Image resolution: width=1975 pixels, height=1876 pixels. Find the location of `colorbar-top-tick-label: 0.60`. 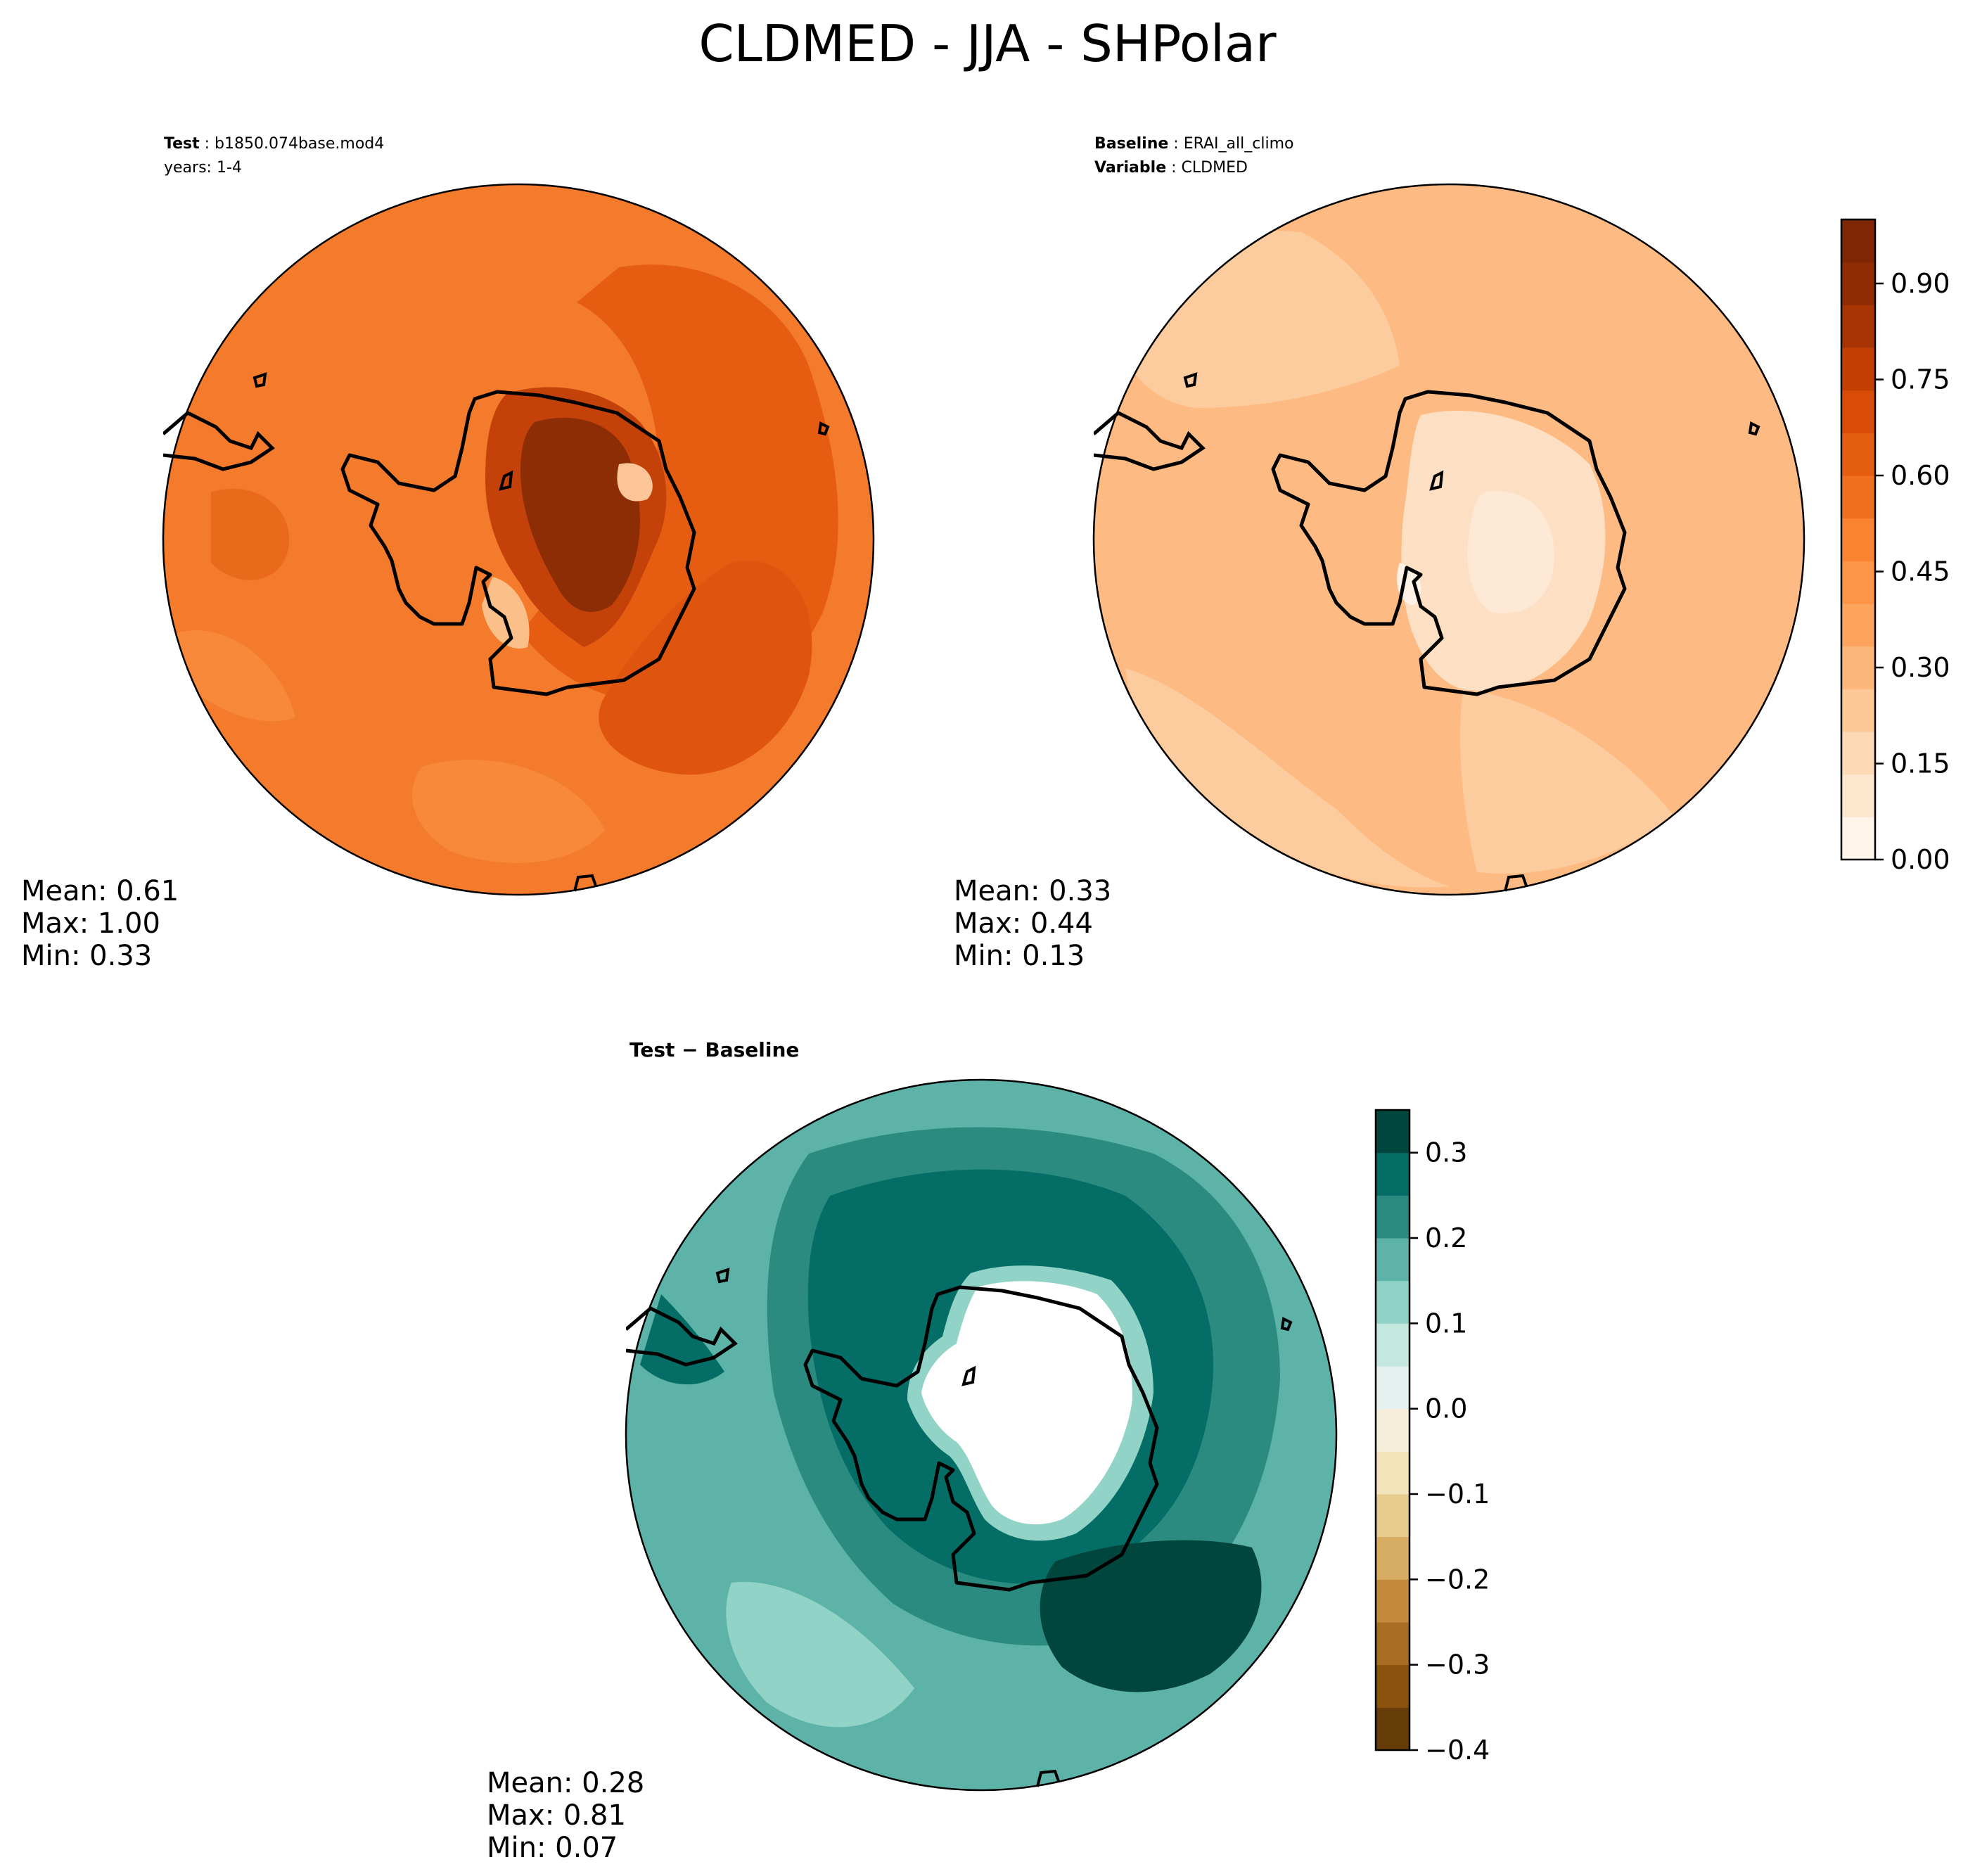

colorbar-top-tick-label: 0.60 is located at coordinates (1920, 475).